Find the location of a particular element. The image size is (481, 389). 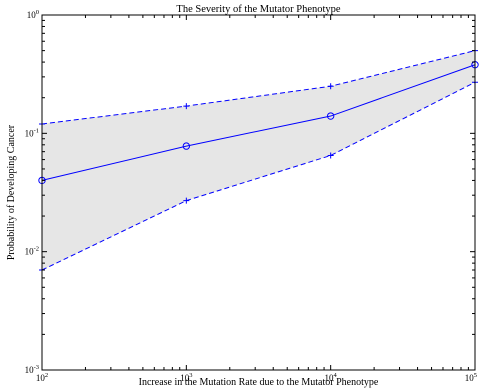

y-tick-label: 10⁻¹ is located at coordinates (32, 132).